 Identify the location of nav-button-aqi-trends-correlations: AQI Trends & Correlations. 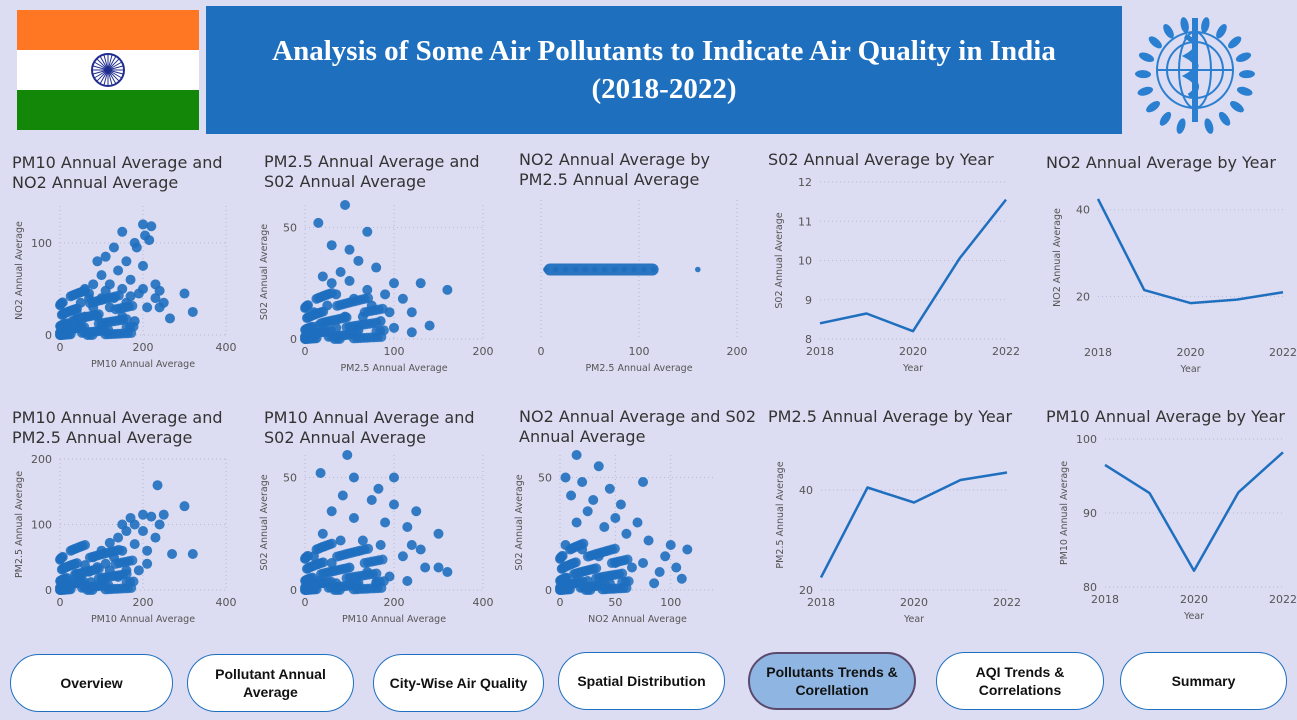
(1020, 681).